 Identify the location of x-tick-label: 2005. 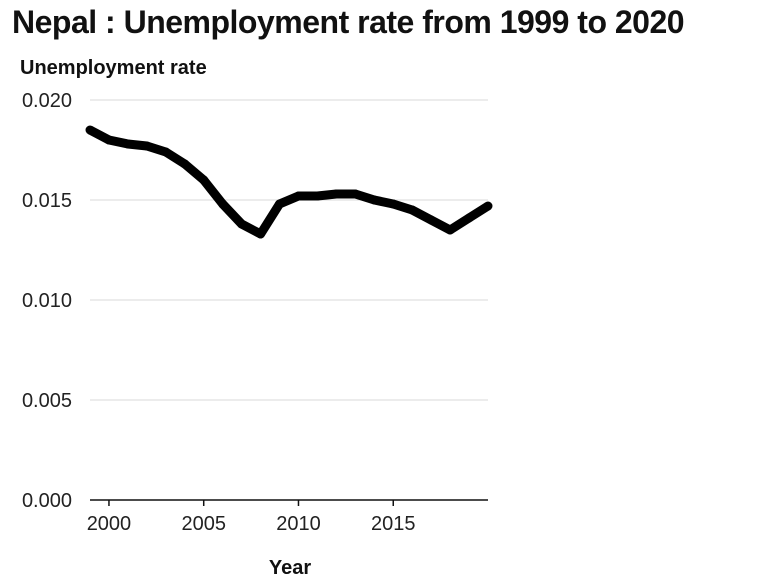
(203, 524).